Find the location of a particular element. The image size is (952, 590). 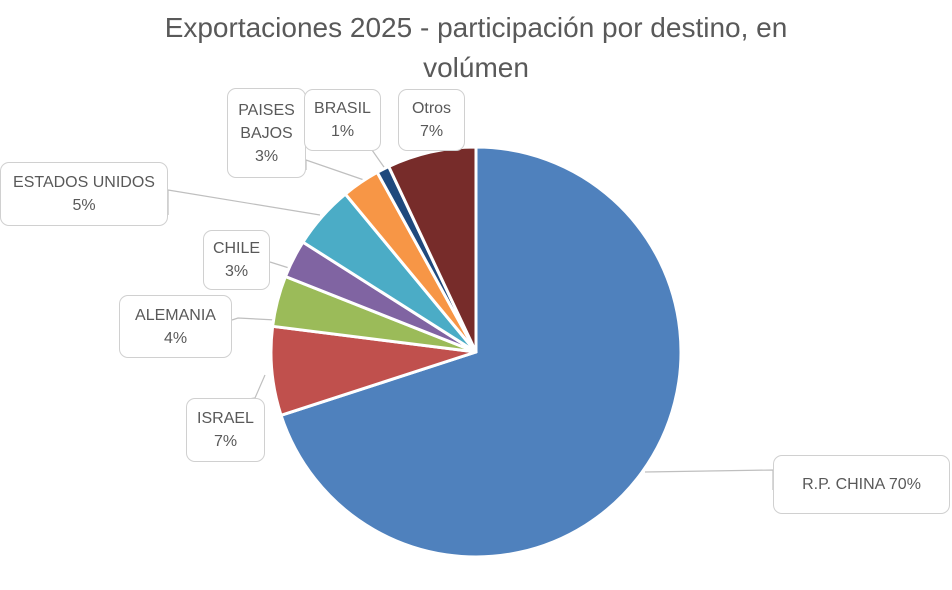

data-label-value: 1% is located at coordinates (342, 131).